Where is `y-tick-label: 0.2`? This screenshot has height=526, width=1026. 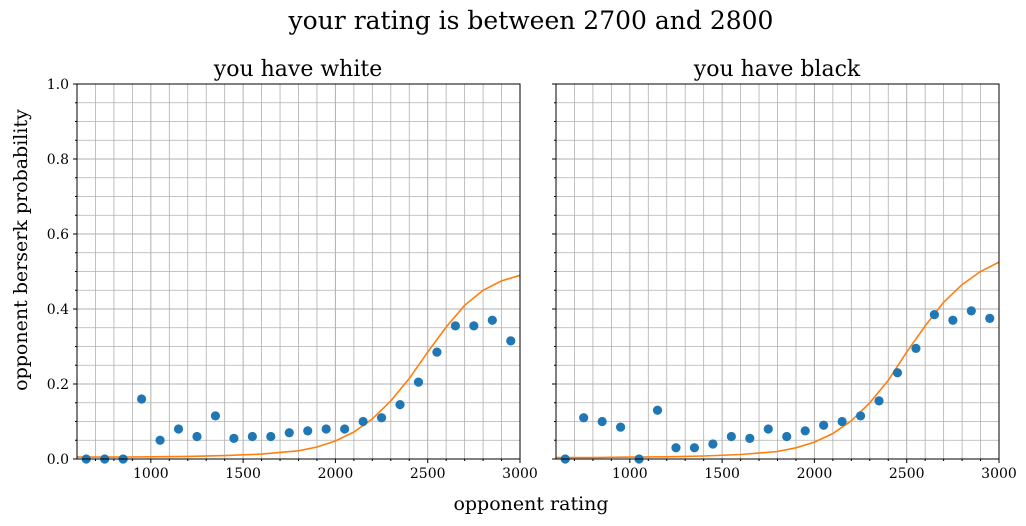
y-tick-label: 0.2 is located at coordinates (58, 385).